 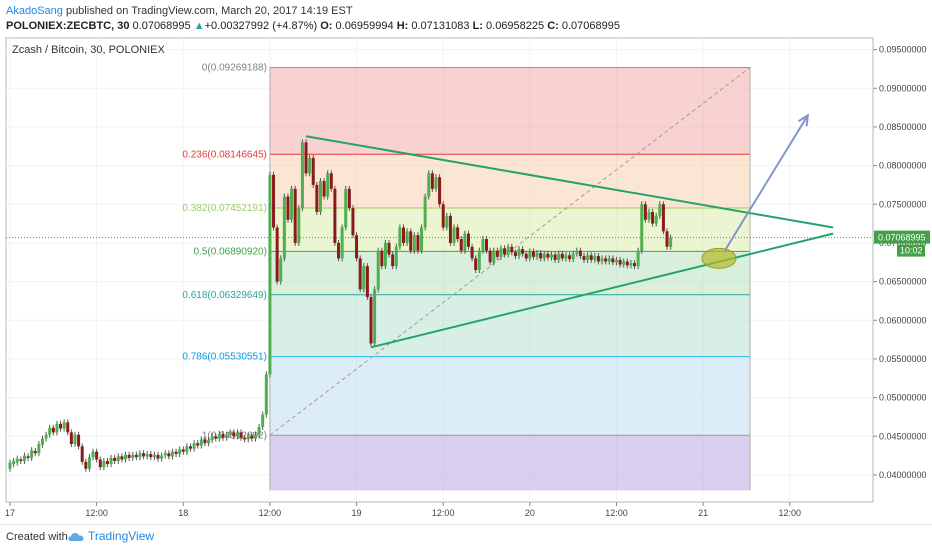 What do you see at coordinates (76, 536) in the screenshot?
I see `cloud-icon` at bounding box center [76, 536].